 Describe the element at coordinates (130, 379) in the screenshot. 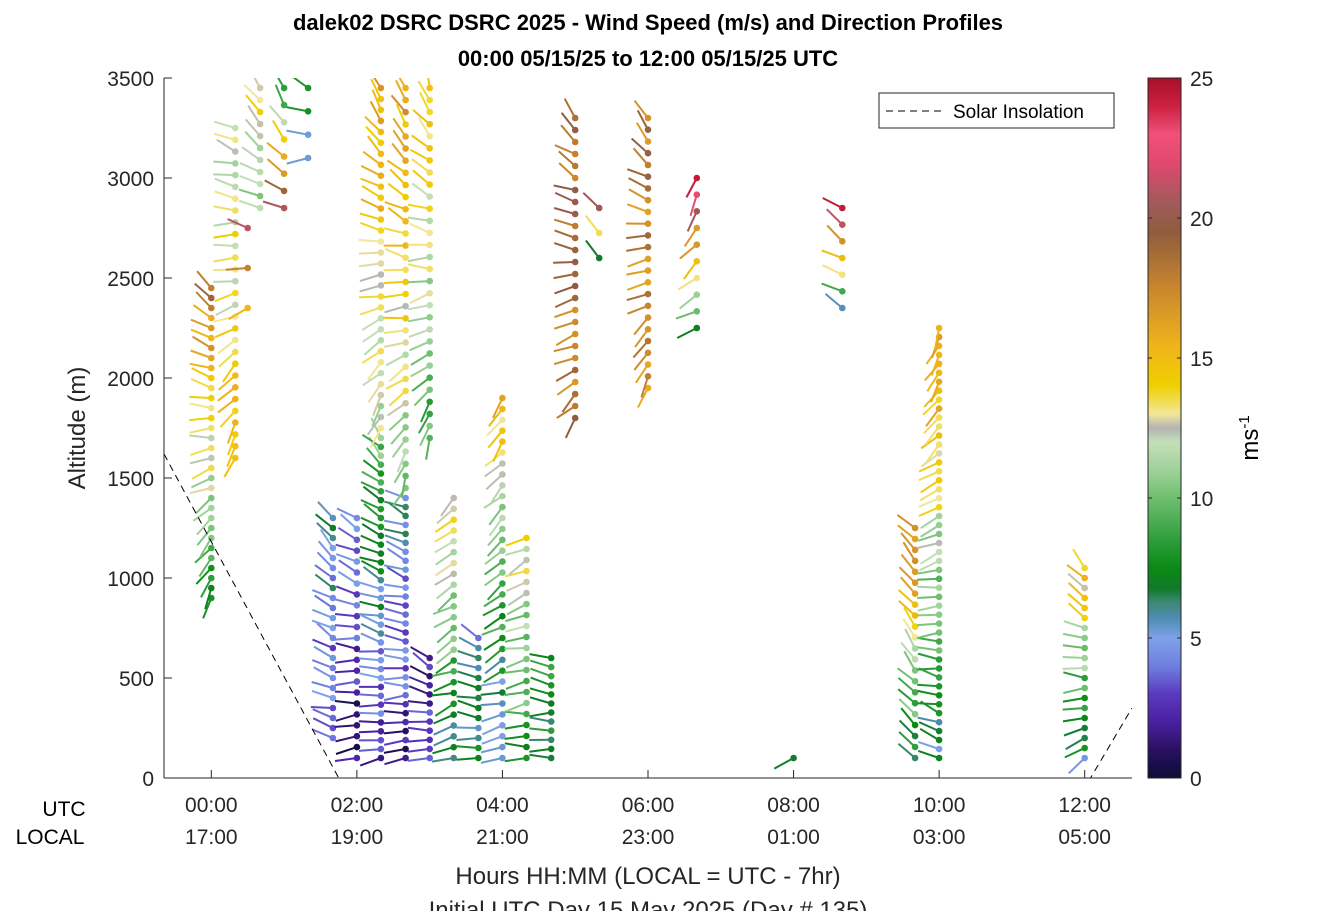

I see `y-tick-label: 2000` at that location.